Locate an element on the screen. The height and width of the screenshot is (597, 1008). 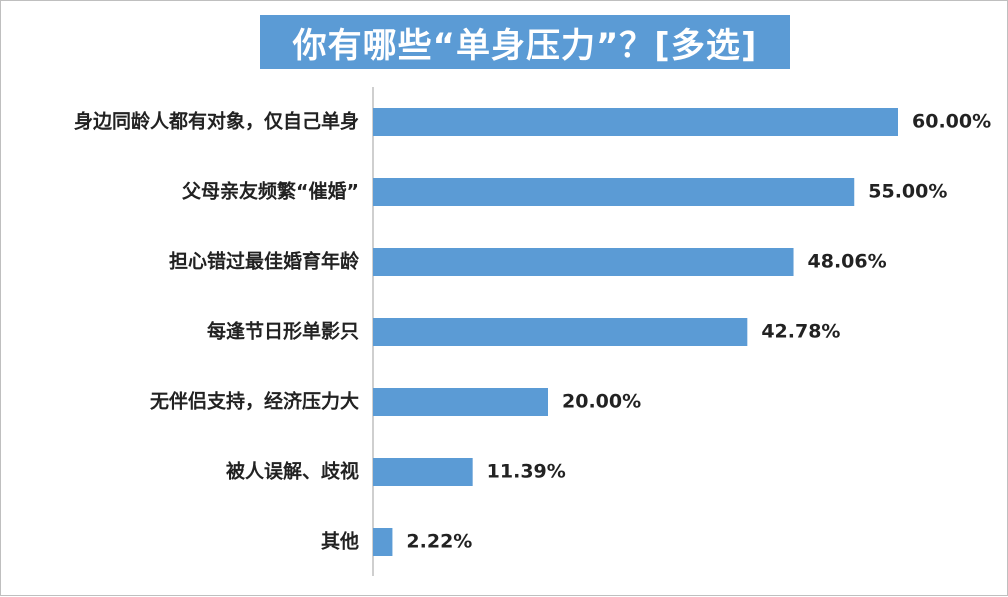
category-label: 担心错过最佳婚育年龄 is located at coordinates (264, 261).